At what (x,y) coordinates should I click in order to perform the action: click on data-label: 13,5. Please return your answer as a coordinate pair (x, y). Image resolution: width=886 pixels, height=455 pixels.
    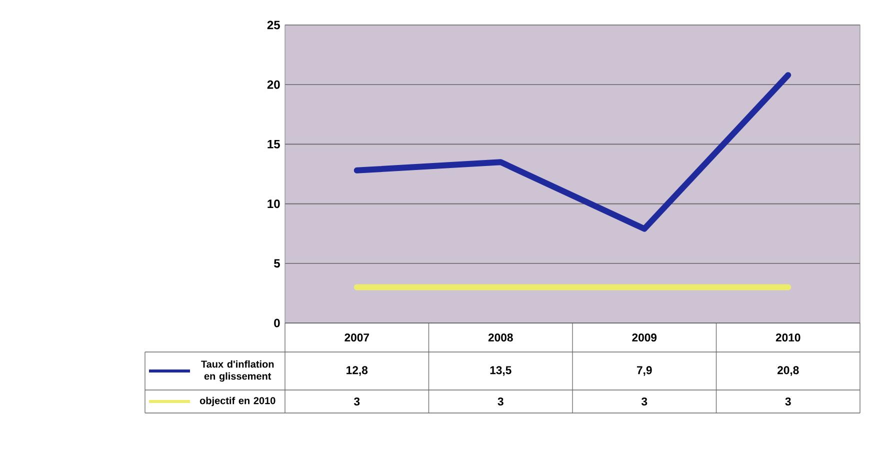
    Looking at the image, I should click on (501, 371).